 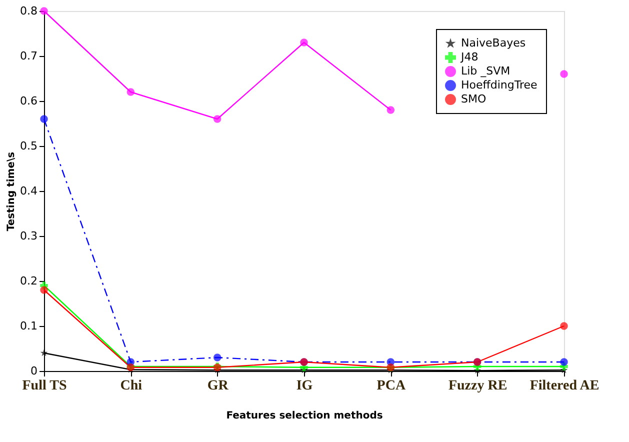 What do you see at coordinates (29, 281) in the screenshot?
I see `y-tick-label: 0.2` at bounding box center [29, 281].